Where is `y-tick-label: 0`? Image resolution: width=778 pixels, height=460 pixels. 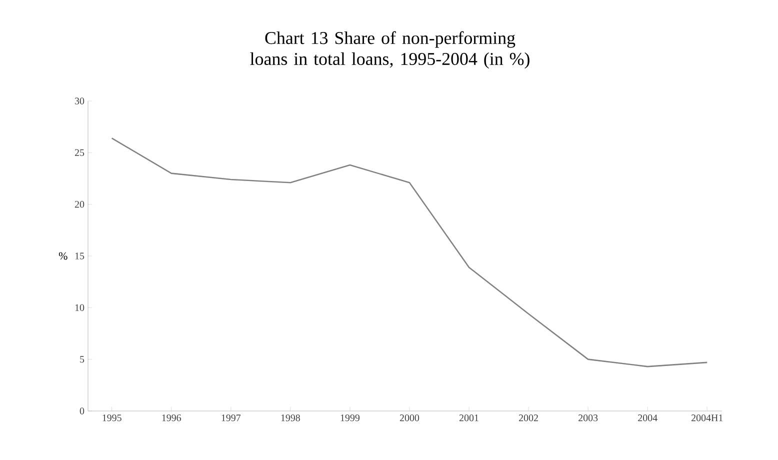
y-tick-label: 0 is located at coordinates (82, 411).